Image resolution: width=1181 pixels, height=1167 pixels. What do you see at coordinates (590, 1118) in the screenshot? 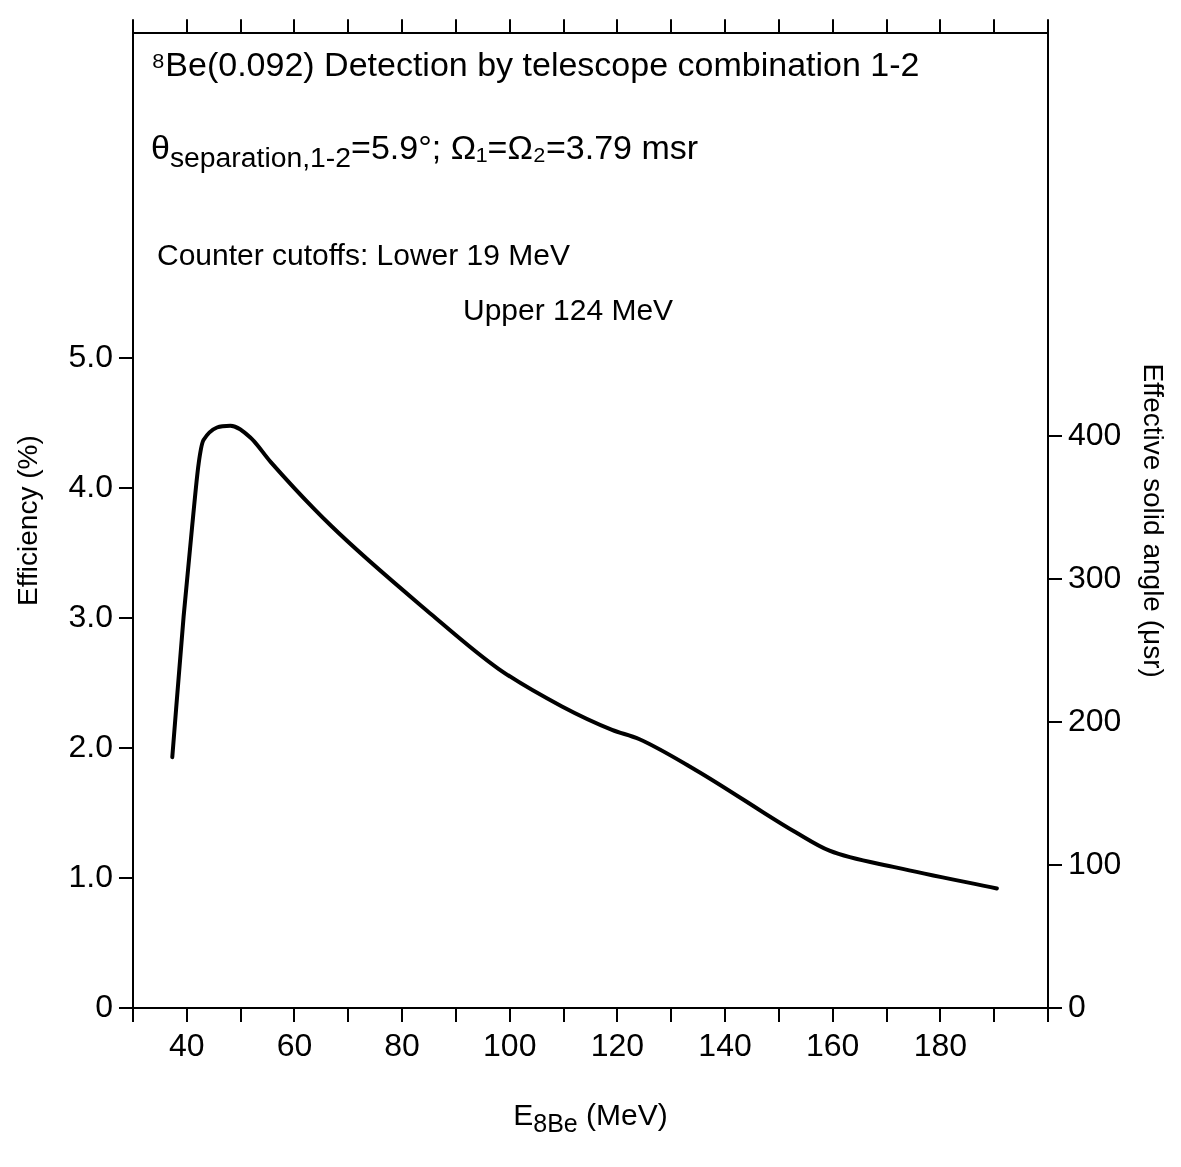
I see `x-axis-title: E$_{8Be}$ (MeV)` at bounding box center [590, 1118].